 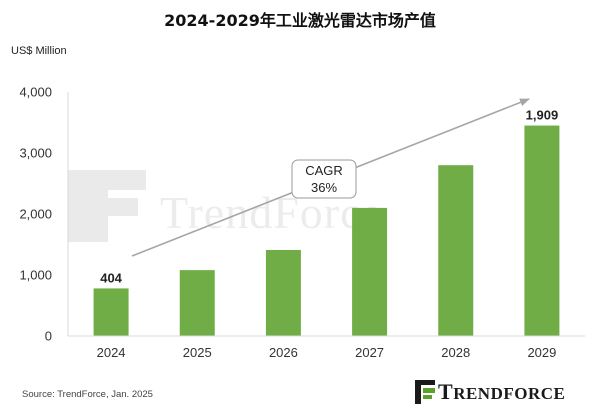 I want to click on y-tick-label: 2,000, so click(x=35, y=214).